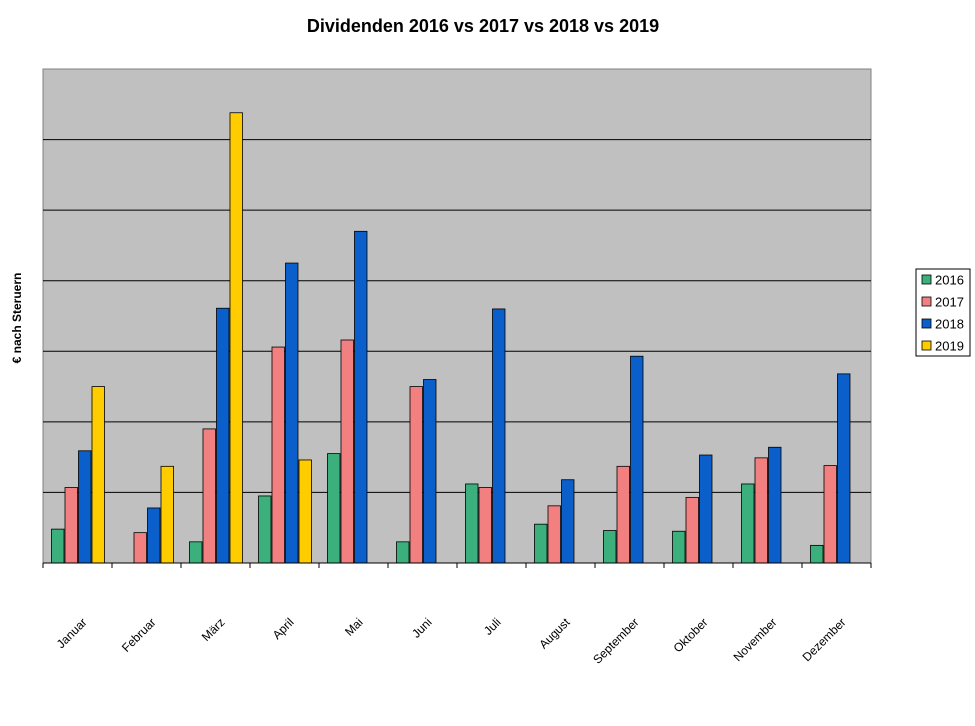 Image resolution: width=975 pixels, height=726 pixels. What do you see at coordinates (213, 629) in the screenshot?
I see `x-tick-label: März` at bounding box center [213, 629].